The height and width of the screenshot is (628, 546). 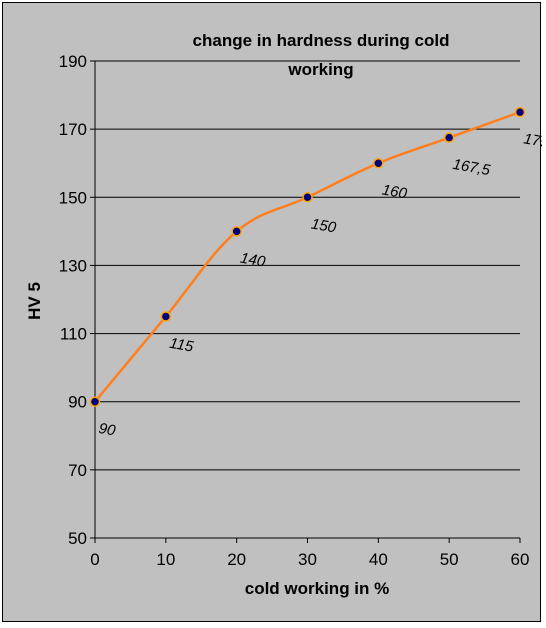 I want to click on y-axis-title: HV 5, so click(x=34, y=301).